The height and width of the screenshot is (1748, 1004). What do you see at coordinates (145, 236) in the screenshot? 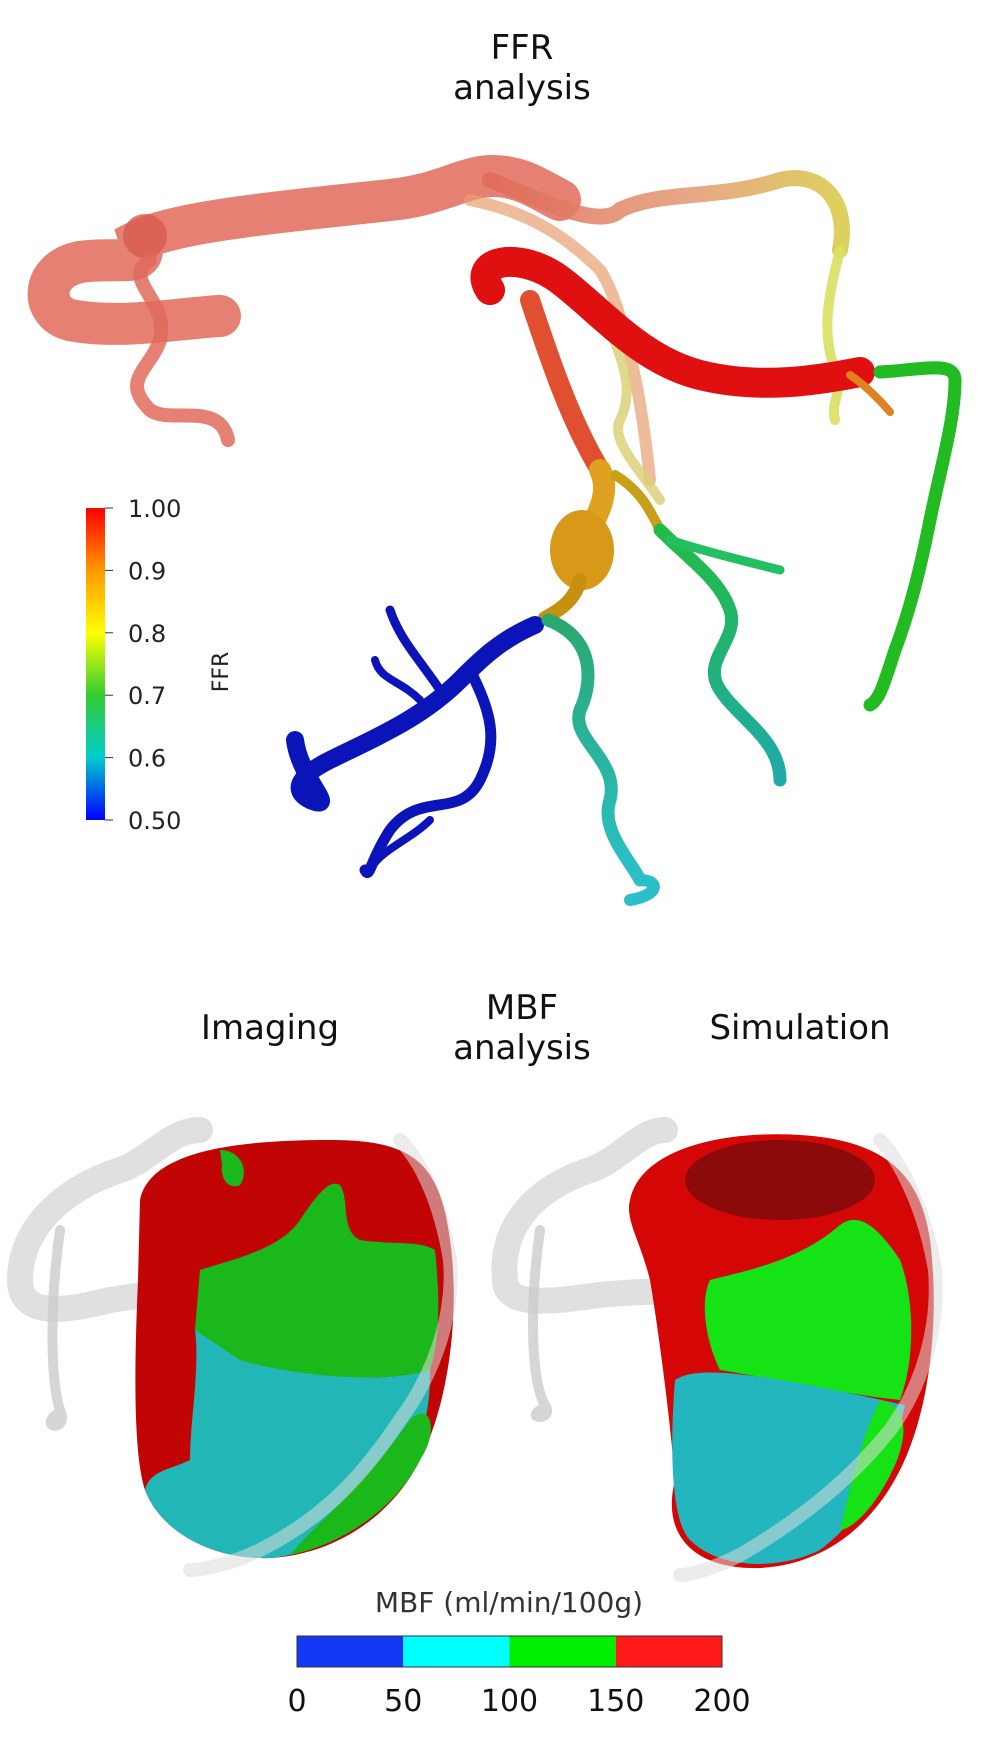
I see `aortic-root` at bounding box center [145, 236].